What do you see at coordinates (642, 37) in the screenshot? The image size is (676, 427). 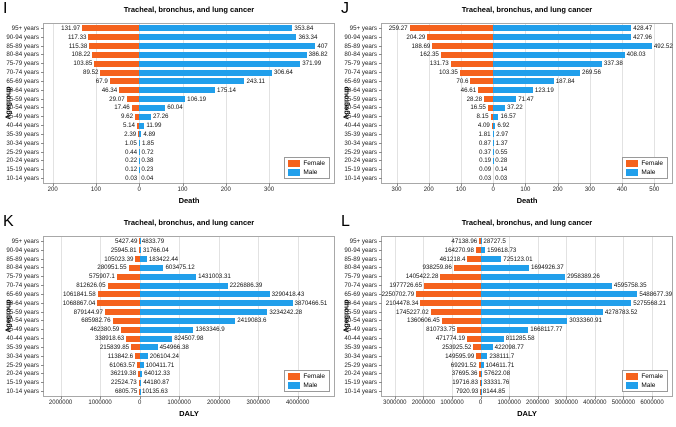 I see `male-value-label: 427.96` at bounding box center [642, 37].